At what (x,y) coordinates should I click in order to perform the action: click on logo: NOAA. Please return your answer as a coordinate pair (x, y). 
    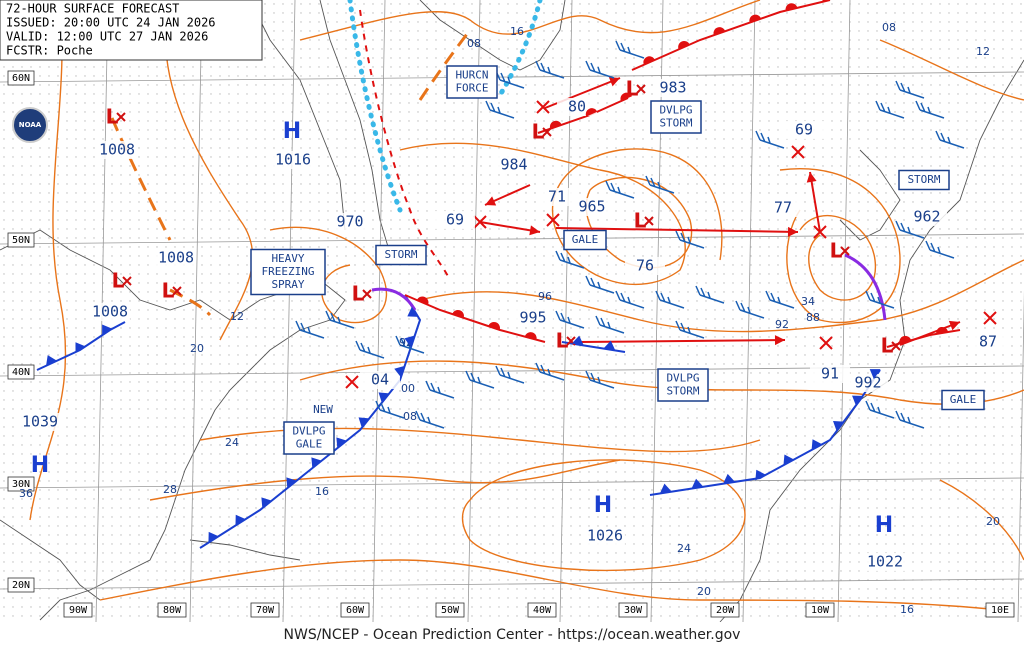
    Looking at the image, I should click on (30, 125).